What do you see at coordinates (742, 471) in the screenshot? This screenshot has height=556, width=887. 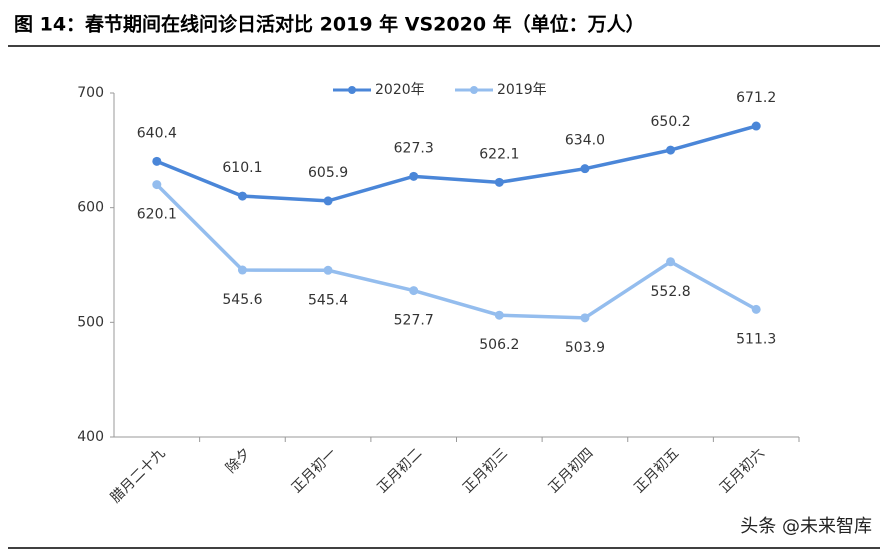 I see `x-tick-label: 正月初六` at bounding box center [742, 471].